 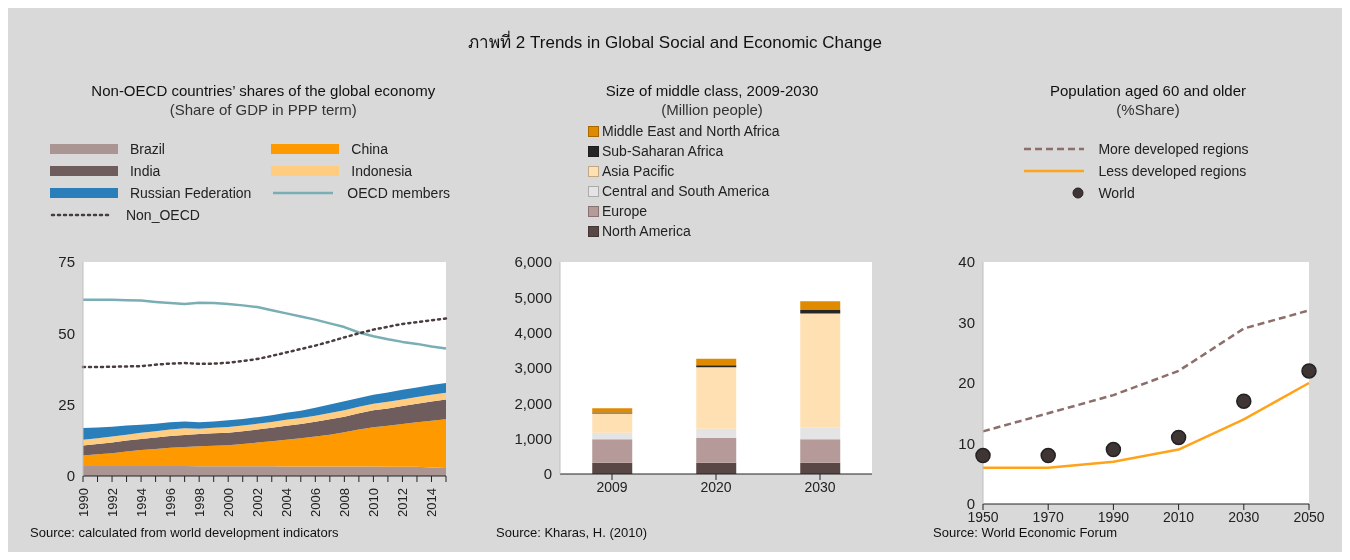 What do you see at coordinates (691, 131) in the screenshot?
I see `legend-label: Middle East and North Africa` at bounding box center [691, 131].